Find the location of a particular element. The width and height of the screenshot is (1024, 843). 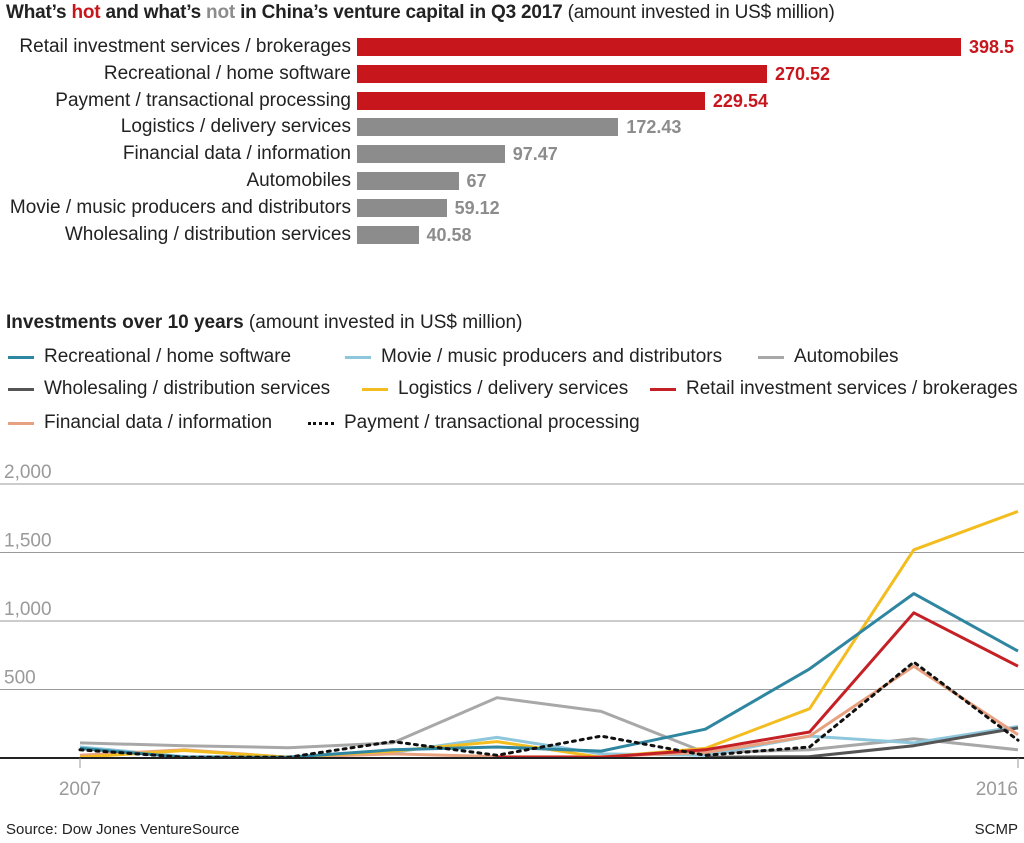

bar-value-label: 40.58 is located at coordinates (449, 234).